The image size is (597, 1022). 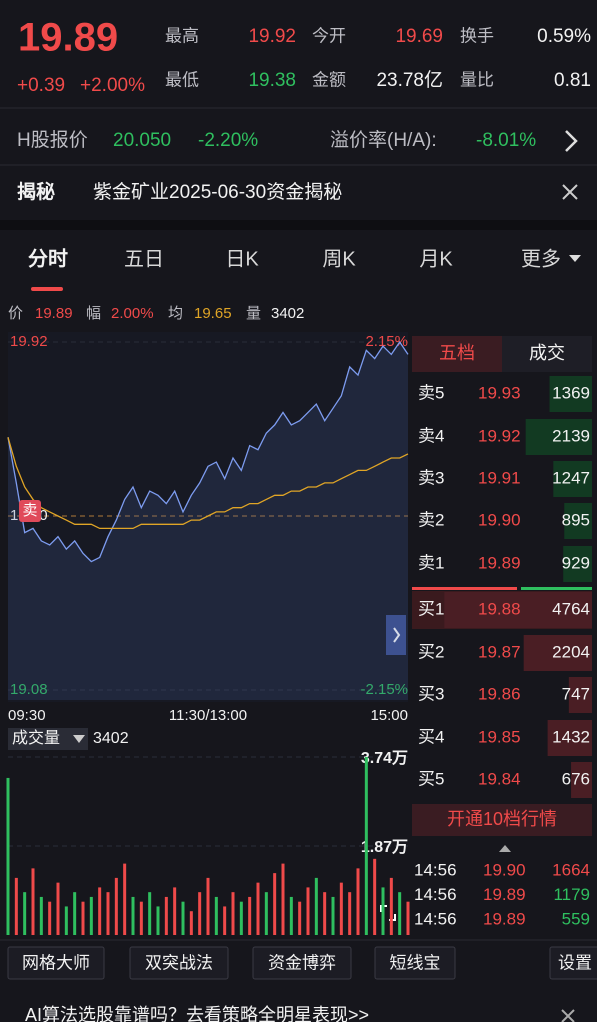 I want to click on premium: -8.01%, so click(x=506, y=140).